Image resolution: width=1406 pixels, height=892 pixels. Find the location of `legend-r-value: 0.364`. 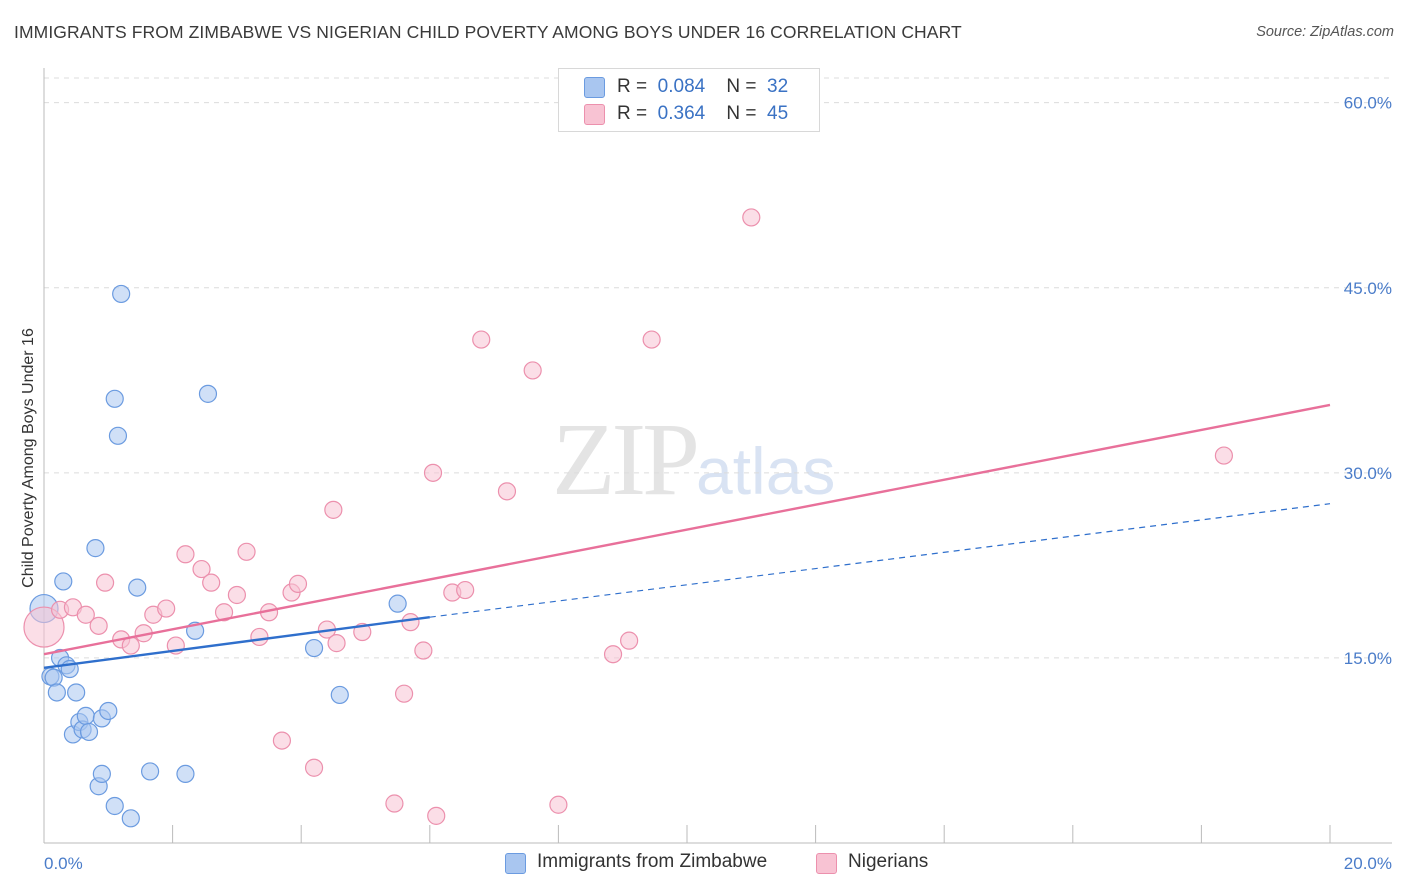

legend-r-value: 0.364 is located at coordinates (681, 113).